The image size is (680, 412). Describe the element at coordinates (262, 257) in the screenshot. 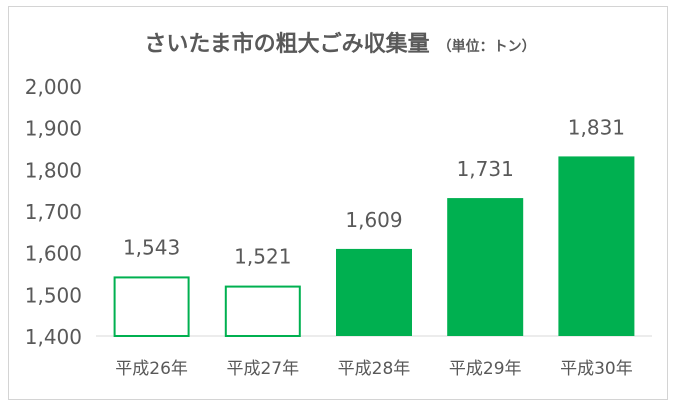

I see `data-label: 1,521` at that location.